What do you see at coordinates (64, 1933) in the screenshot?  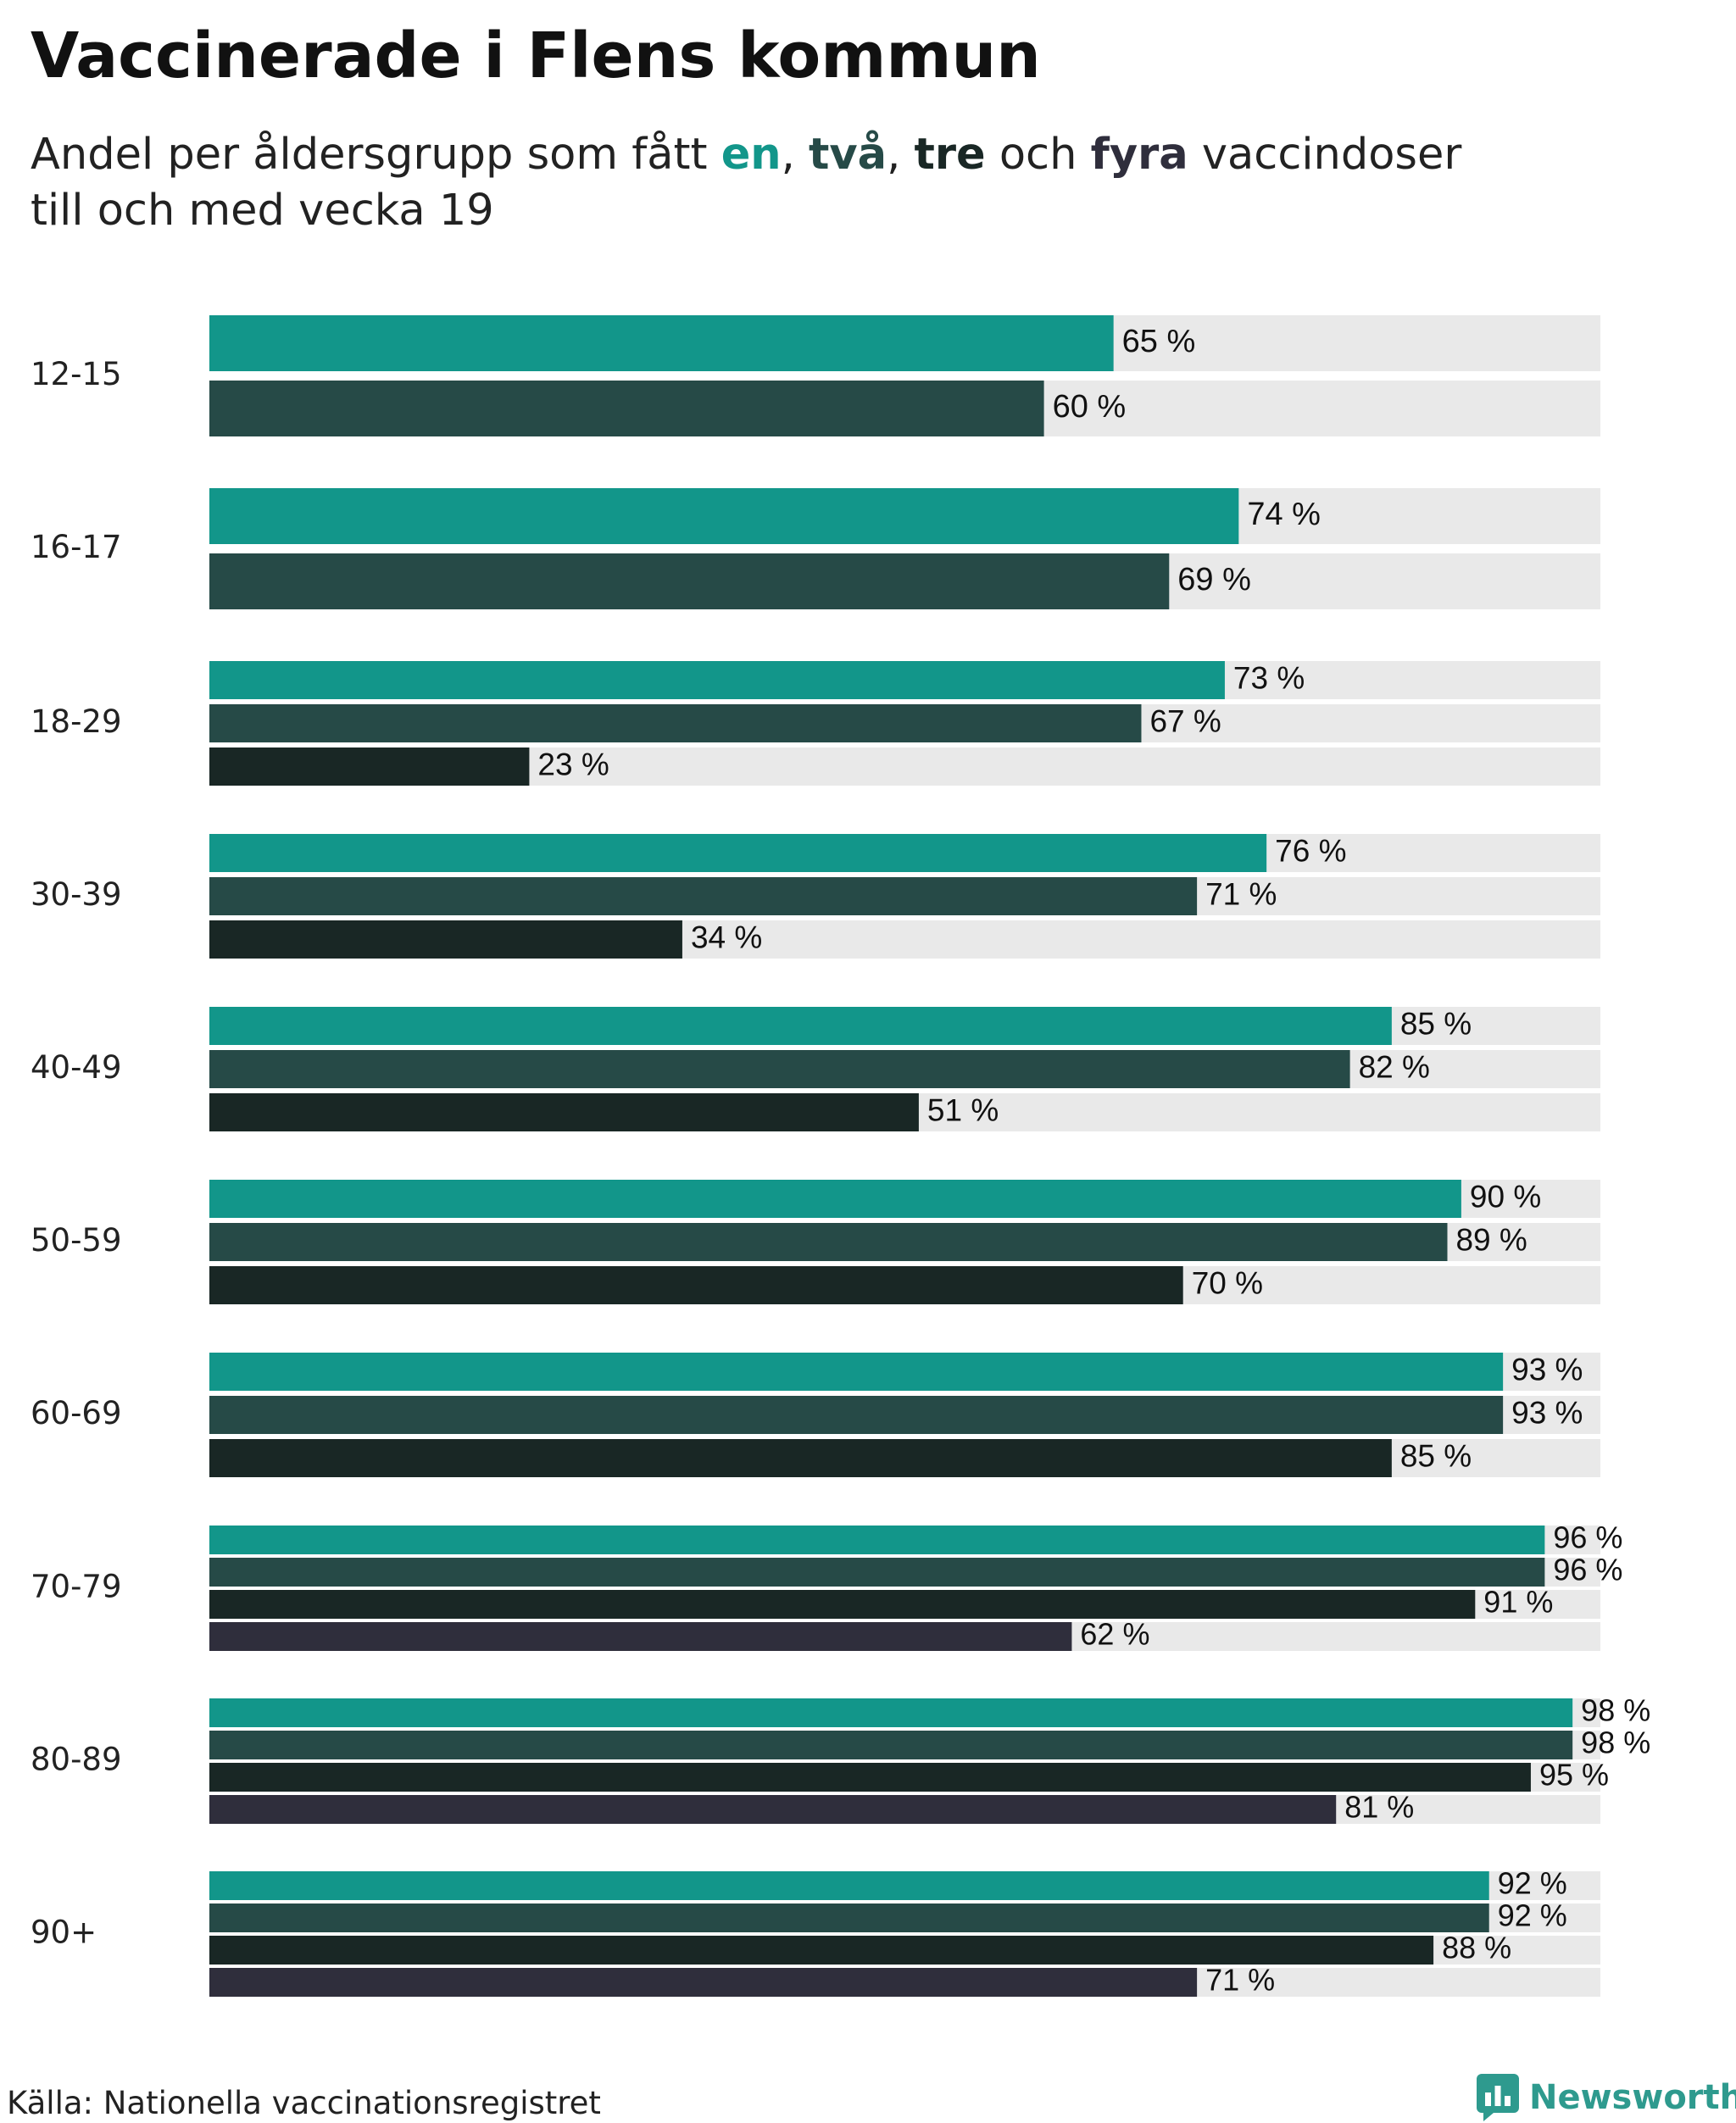 I see `category-label-90: 90+` at bounding box center [64, 1933].